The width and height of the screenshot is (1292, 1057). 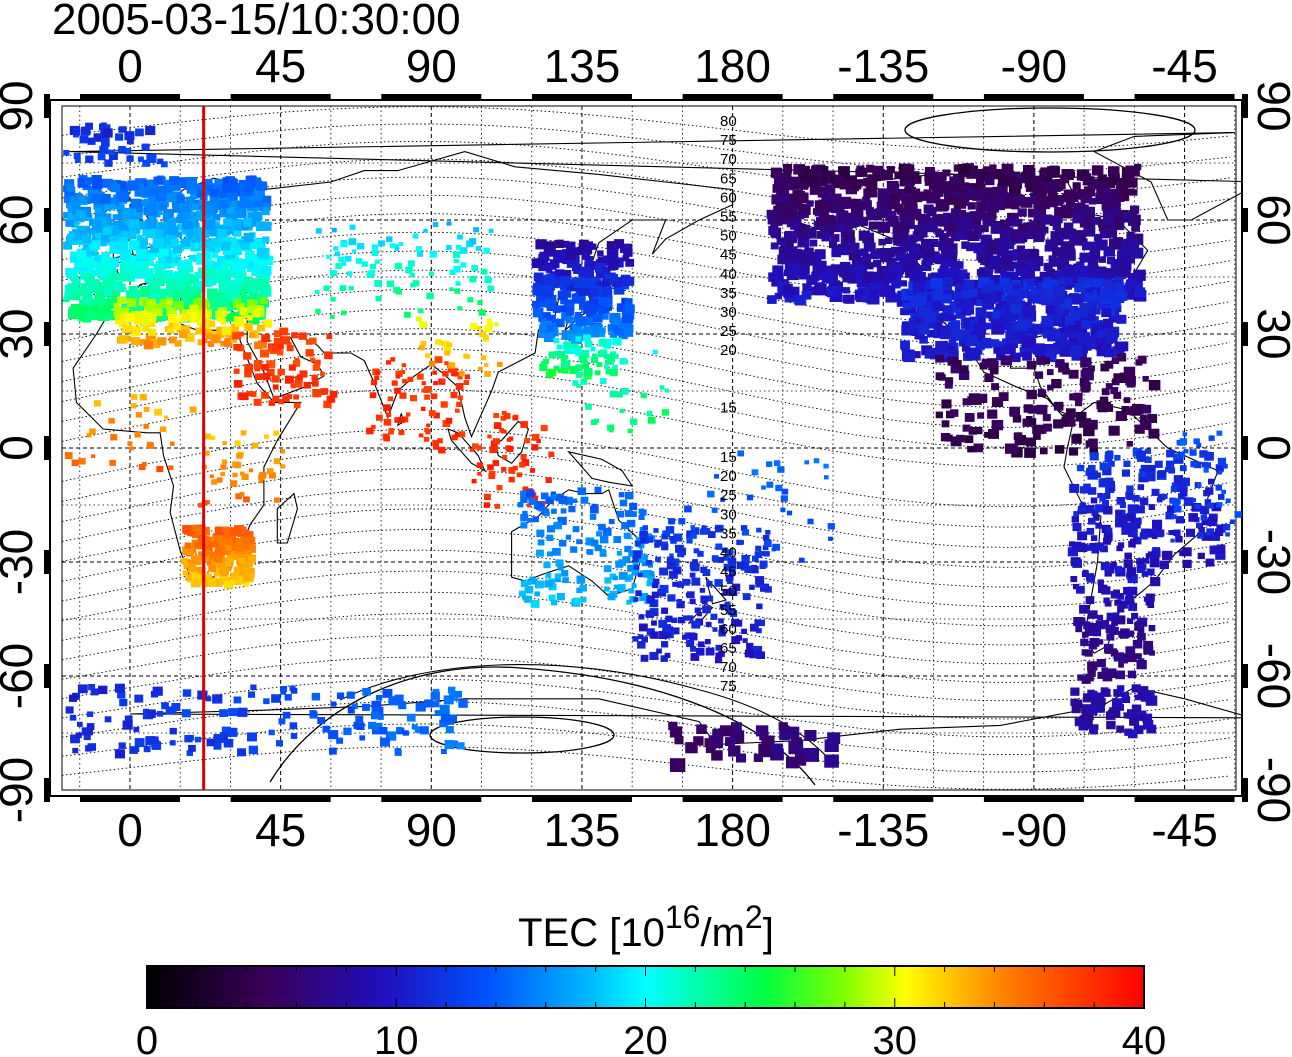 I want to click on coastline, so click(x=416, y=295).